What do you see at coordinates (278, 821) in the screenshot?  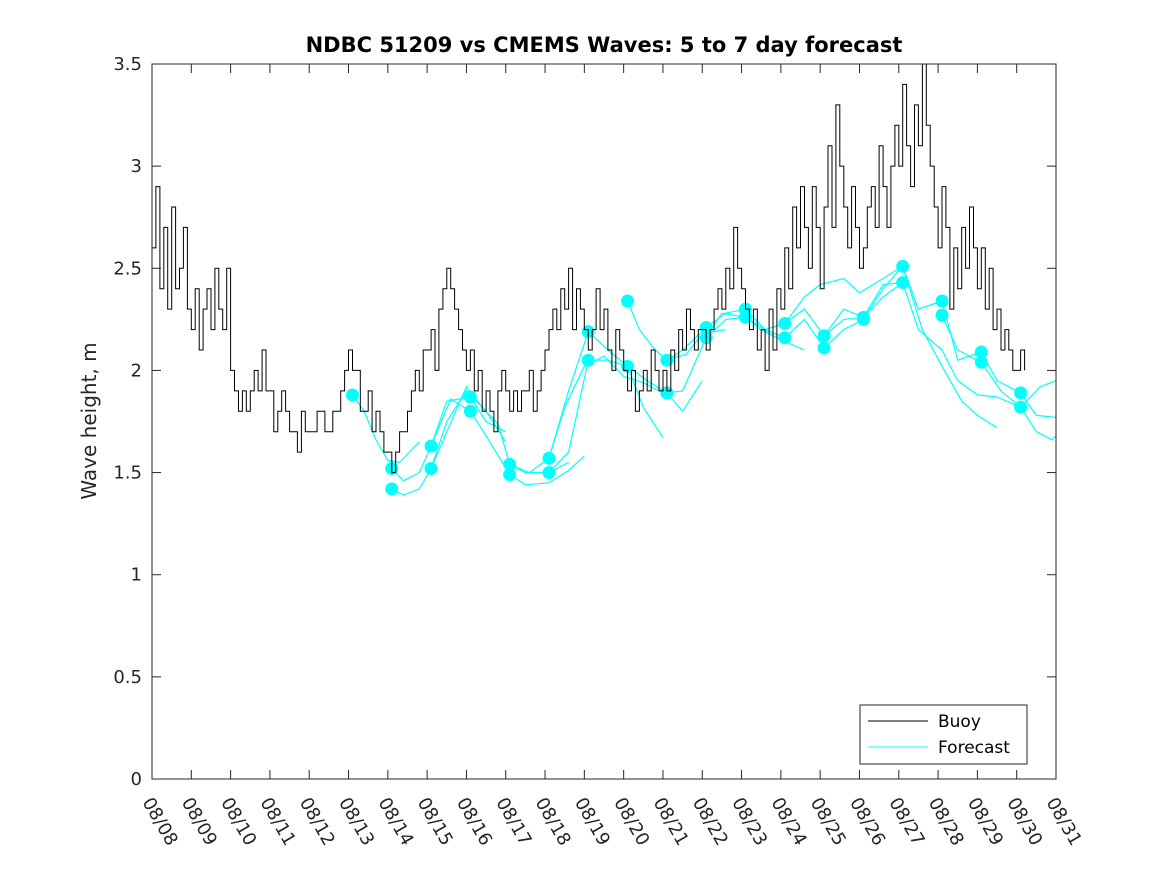 I see `x-tick-label: 08/11` at bounding box center [278, 821].